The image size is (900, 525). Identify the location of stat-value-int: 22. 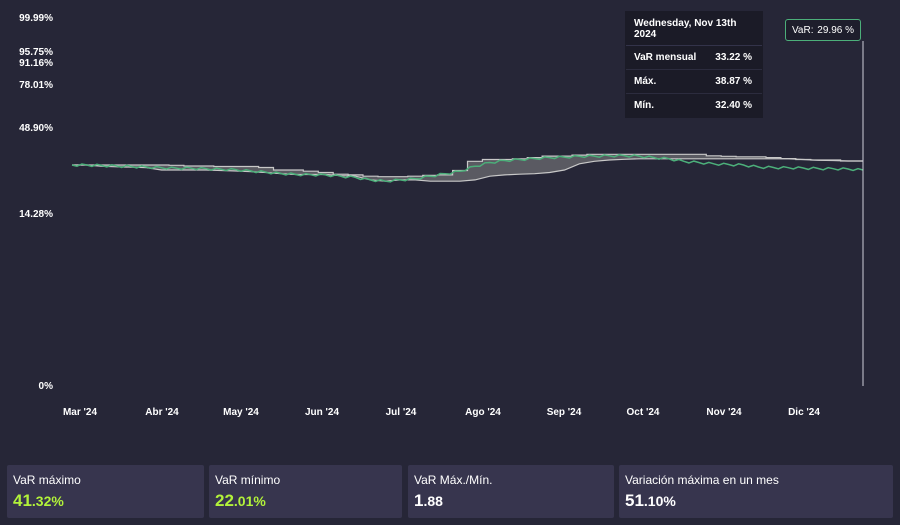
(224, 500).